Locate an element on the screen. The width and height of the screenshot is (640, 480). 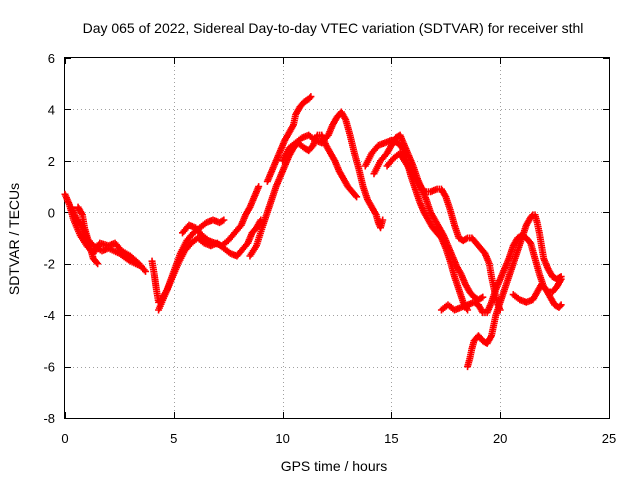
x-tick-label: 5 is located at coordinates (173, 438).